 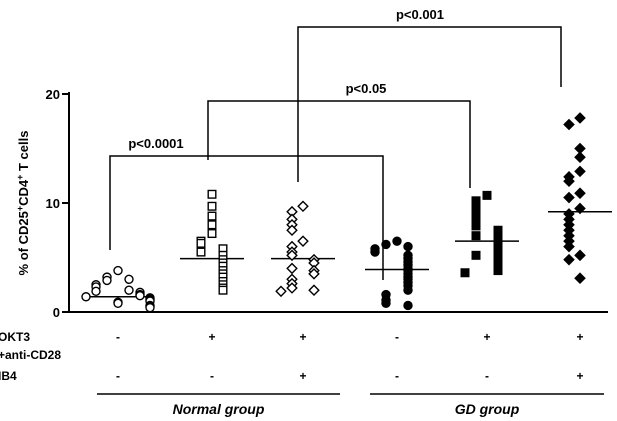 What do you see at coordinates (420, 14) in the screenshot?
I see `significance-label: p<0.001` at bounding box center [420, 14].